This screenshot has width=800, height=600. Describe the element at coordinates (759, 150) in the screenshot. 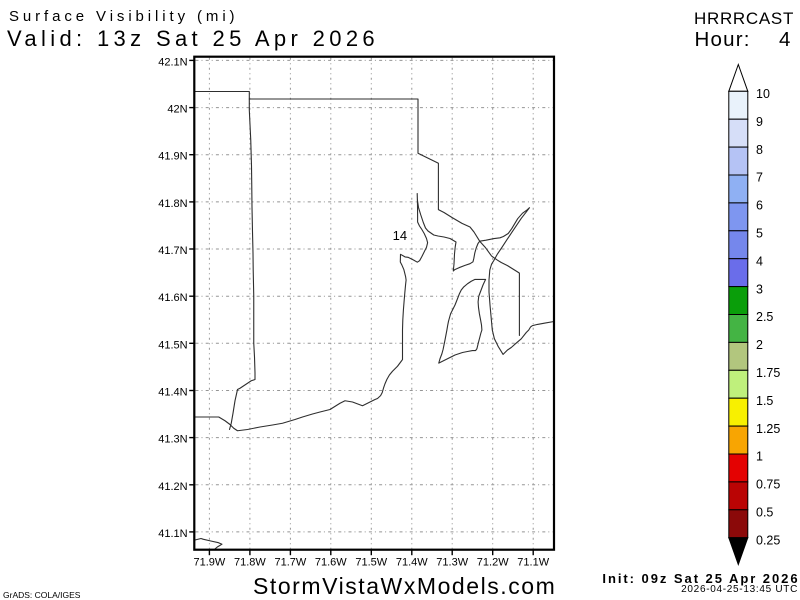

I see `svg-text: 8` at that location.